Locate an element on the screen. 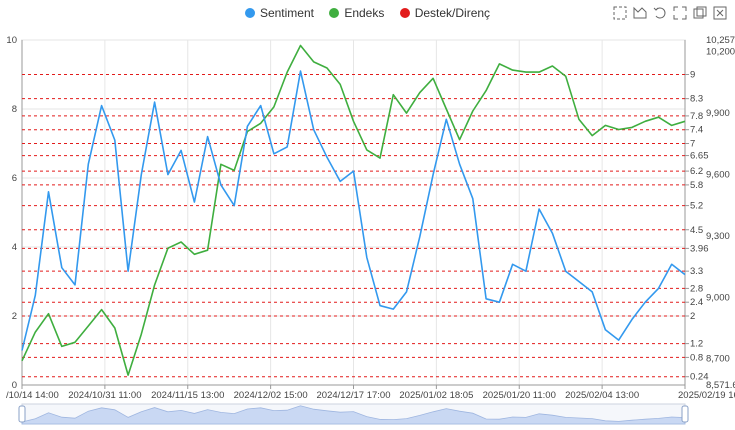 The height and width of the screenshot is (430, 735). y-left-tick-label: 6 is located at coordinates (14, 178).